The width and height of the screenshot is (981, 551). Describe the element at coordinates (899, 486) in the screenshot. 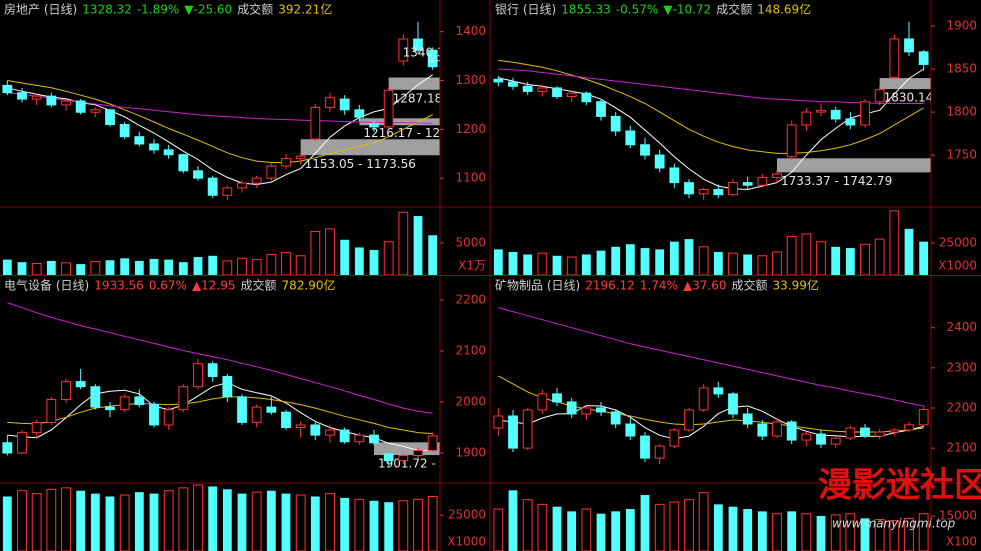

I see `watermark: 漫影迷社区` at that location.